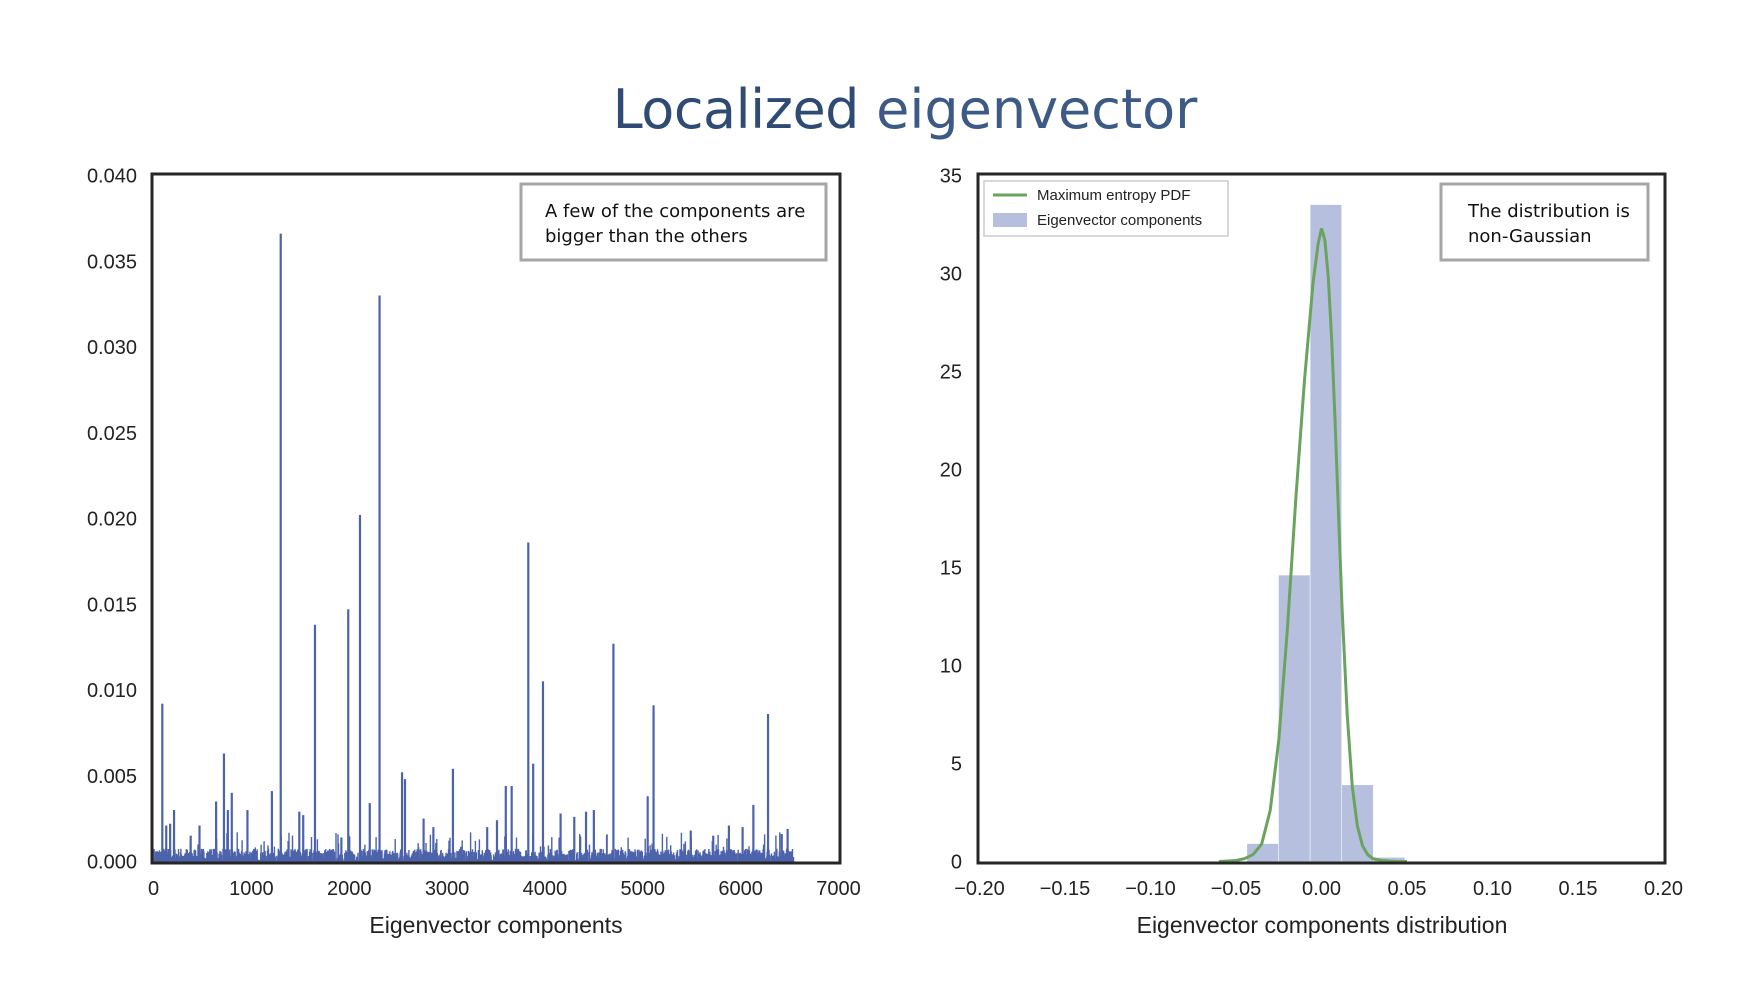  What do you see at coordinates (951, 177) in the screenshot?
I see `right-y-tick-label: 35` at bounding box center [951, 177].